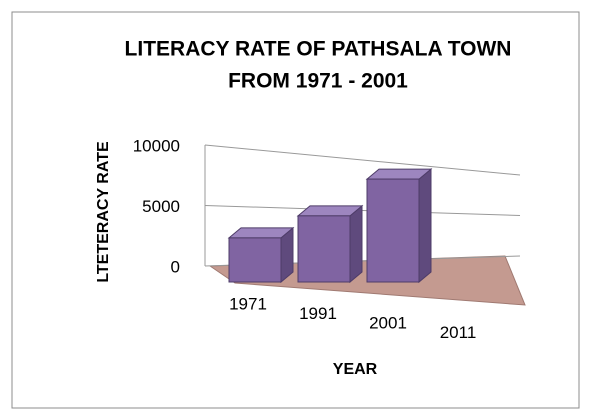 This screenshot has width=591, height=419. Describe the element at coordinates (161, 206) in the screenshot. I see `y-tick-label: 5000` at that location.